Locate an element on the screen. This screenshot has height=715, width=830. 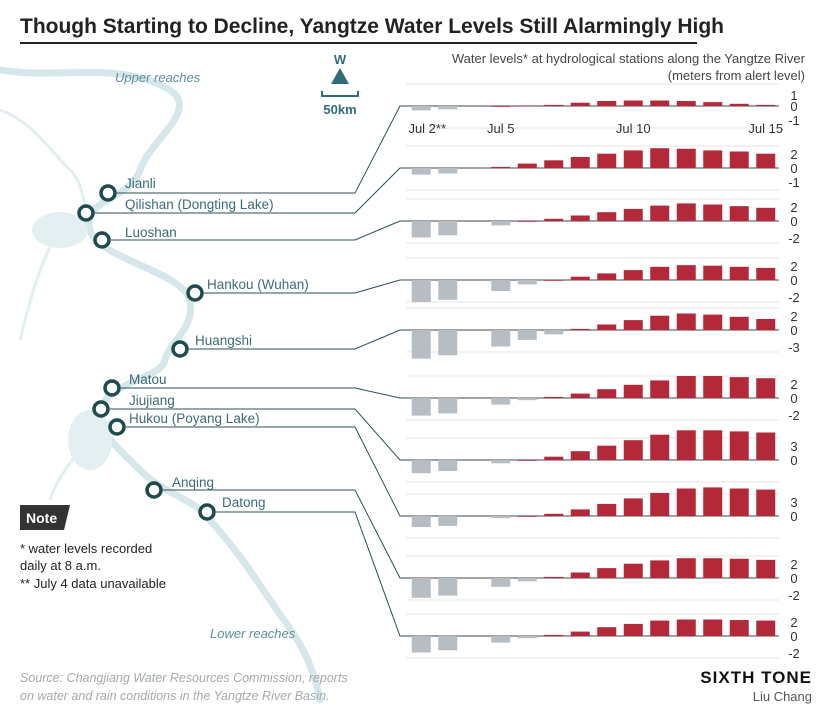
panel-hankou-wuhan: 20 -2 is located at coordinates (603, 281).